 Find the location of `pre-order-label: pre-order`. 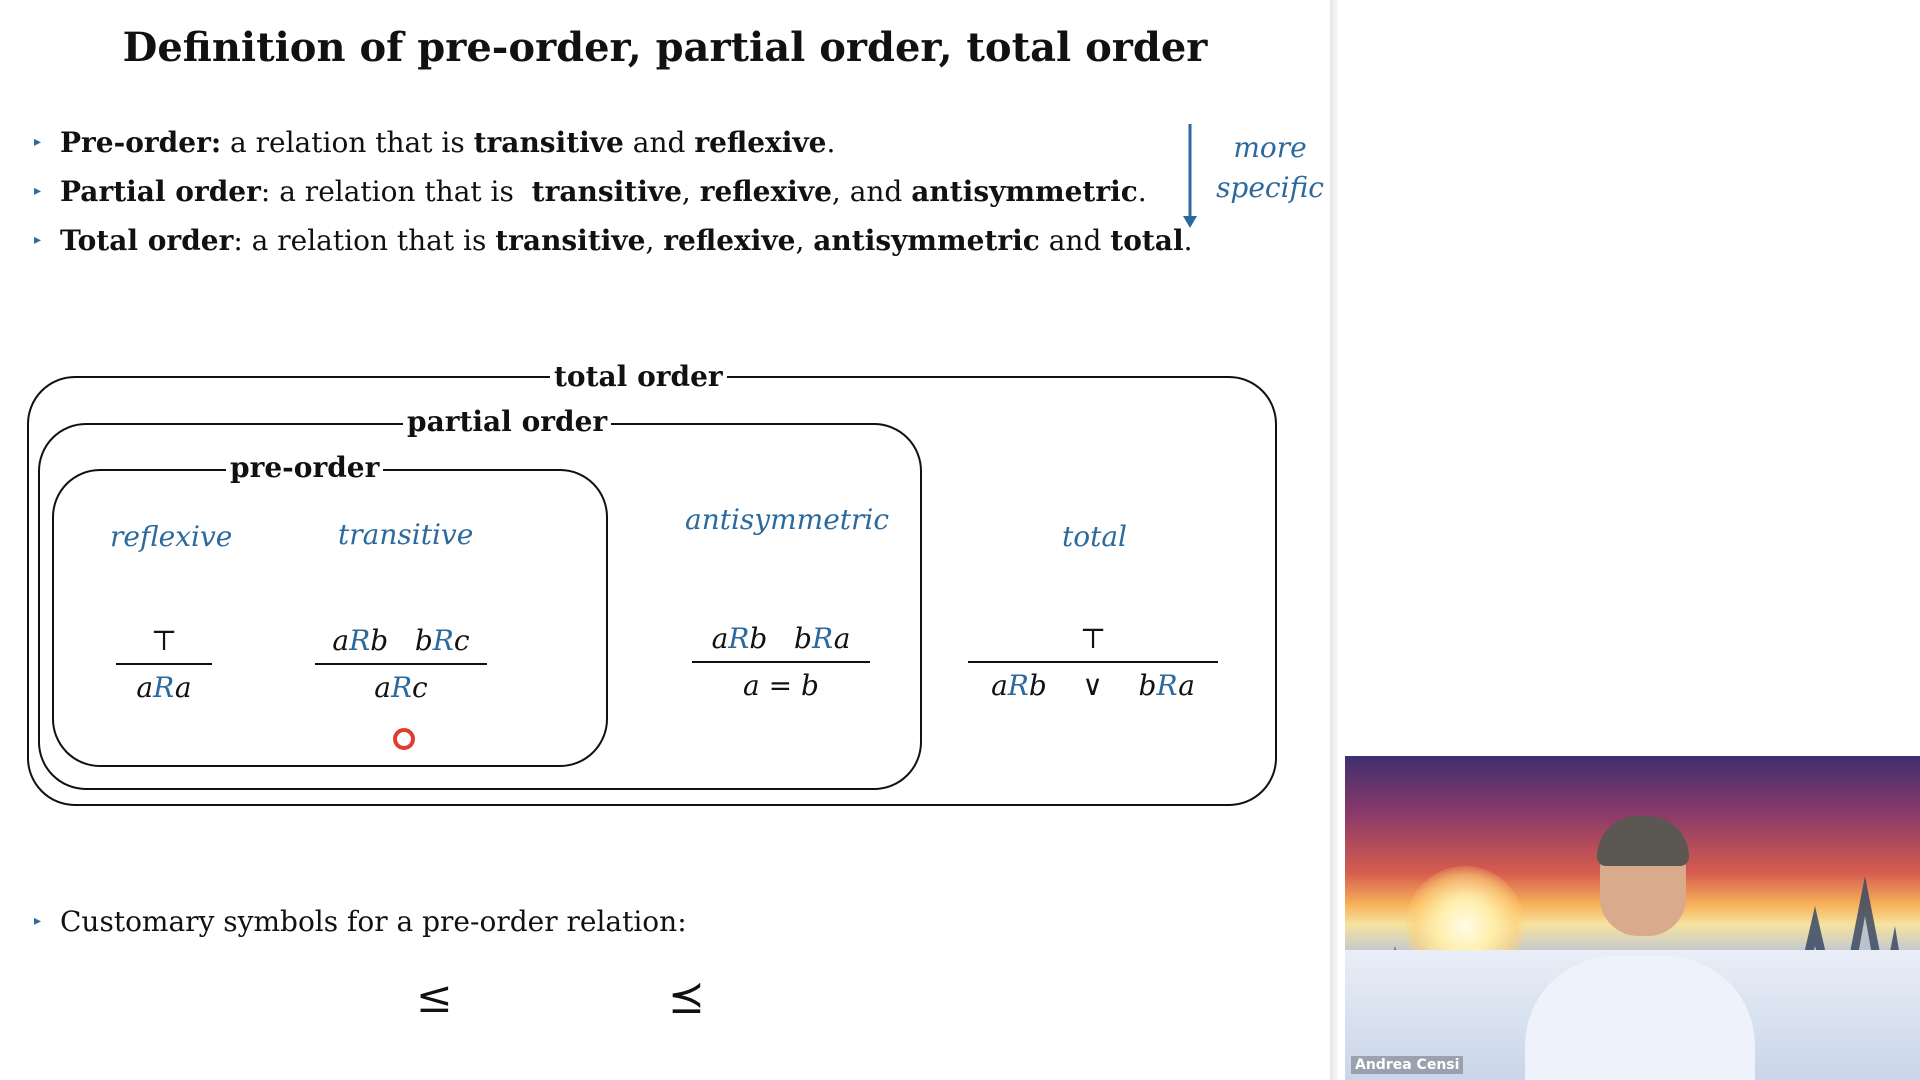

pre-order-label: pre-order is located at coordinates (305, 468).